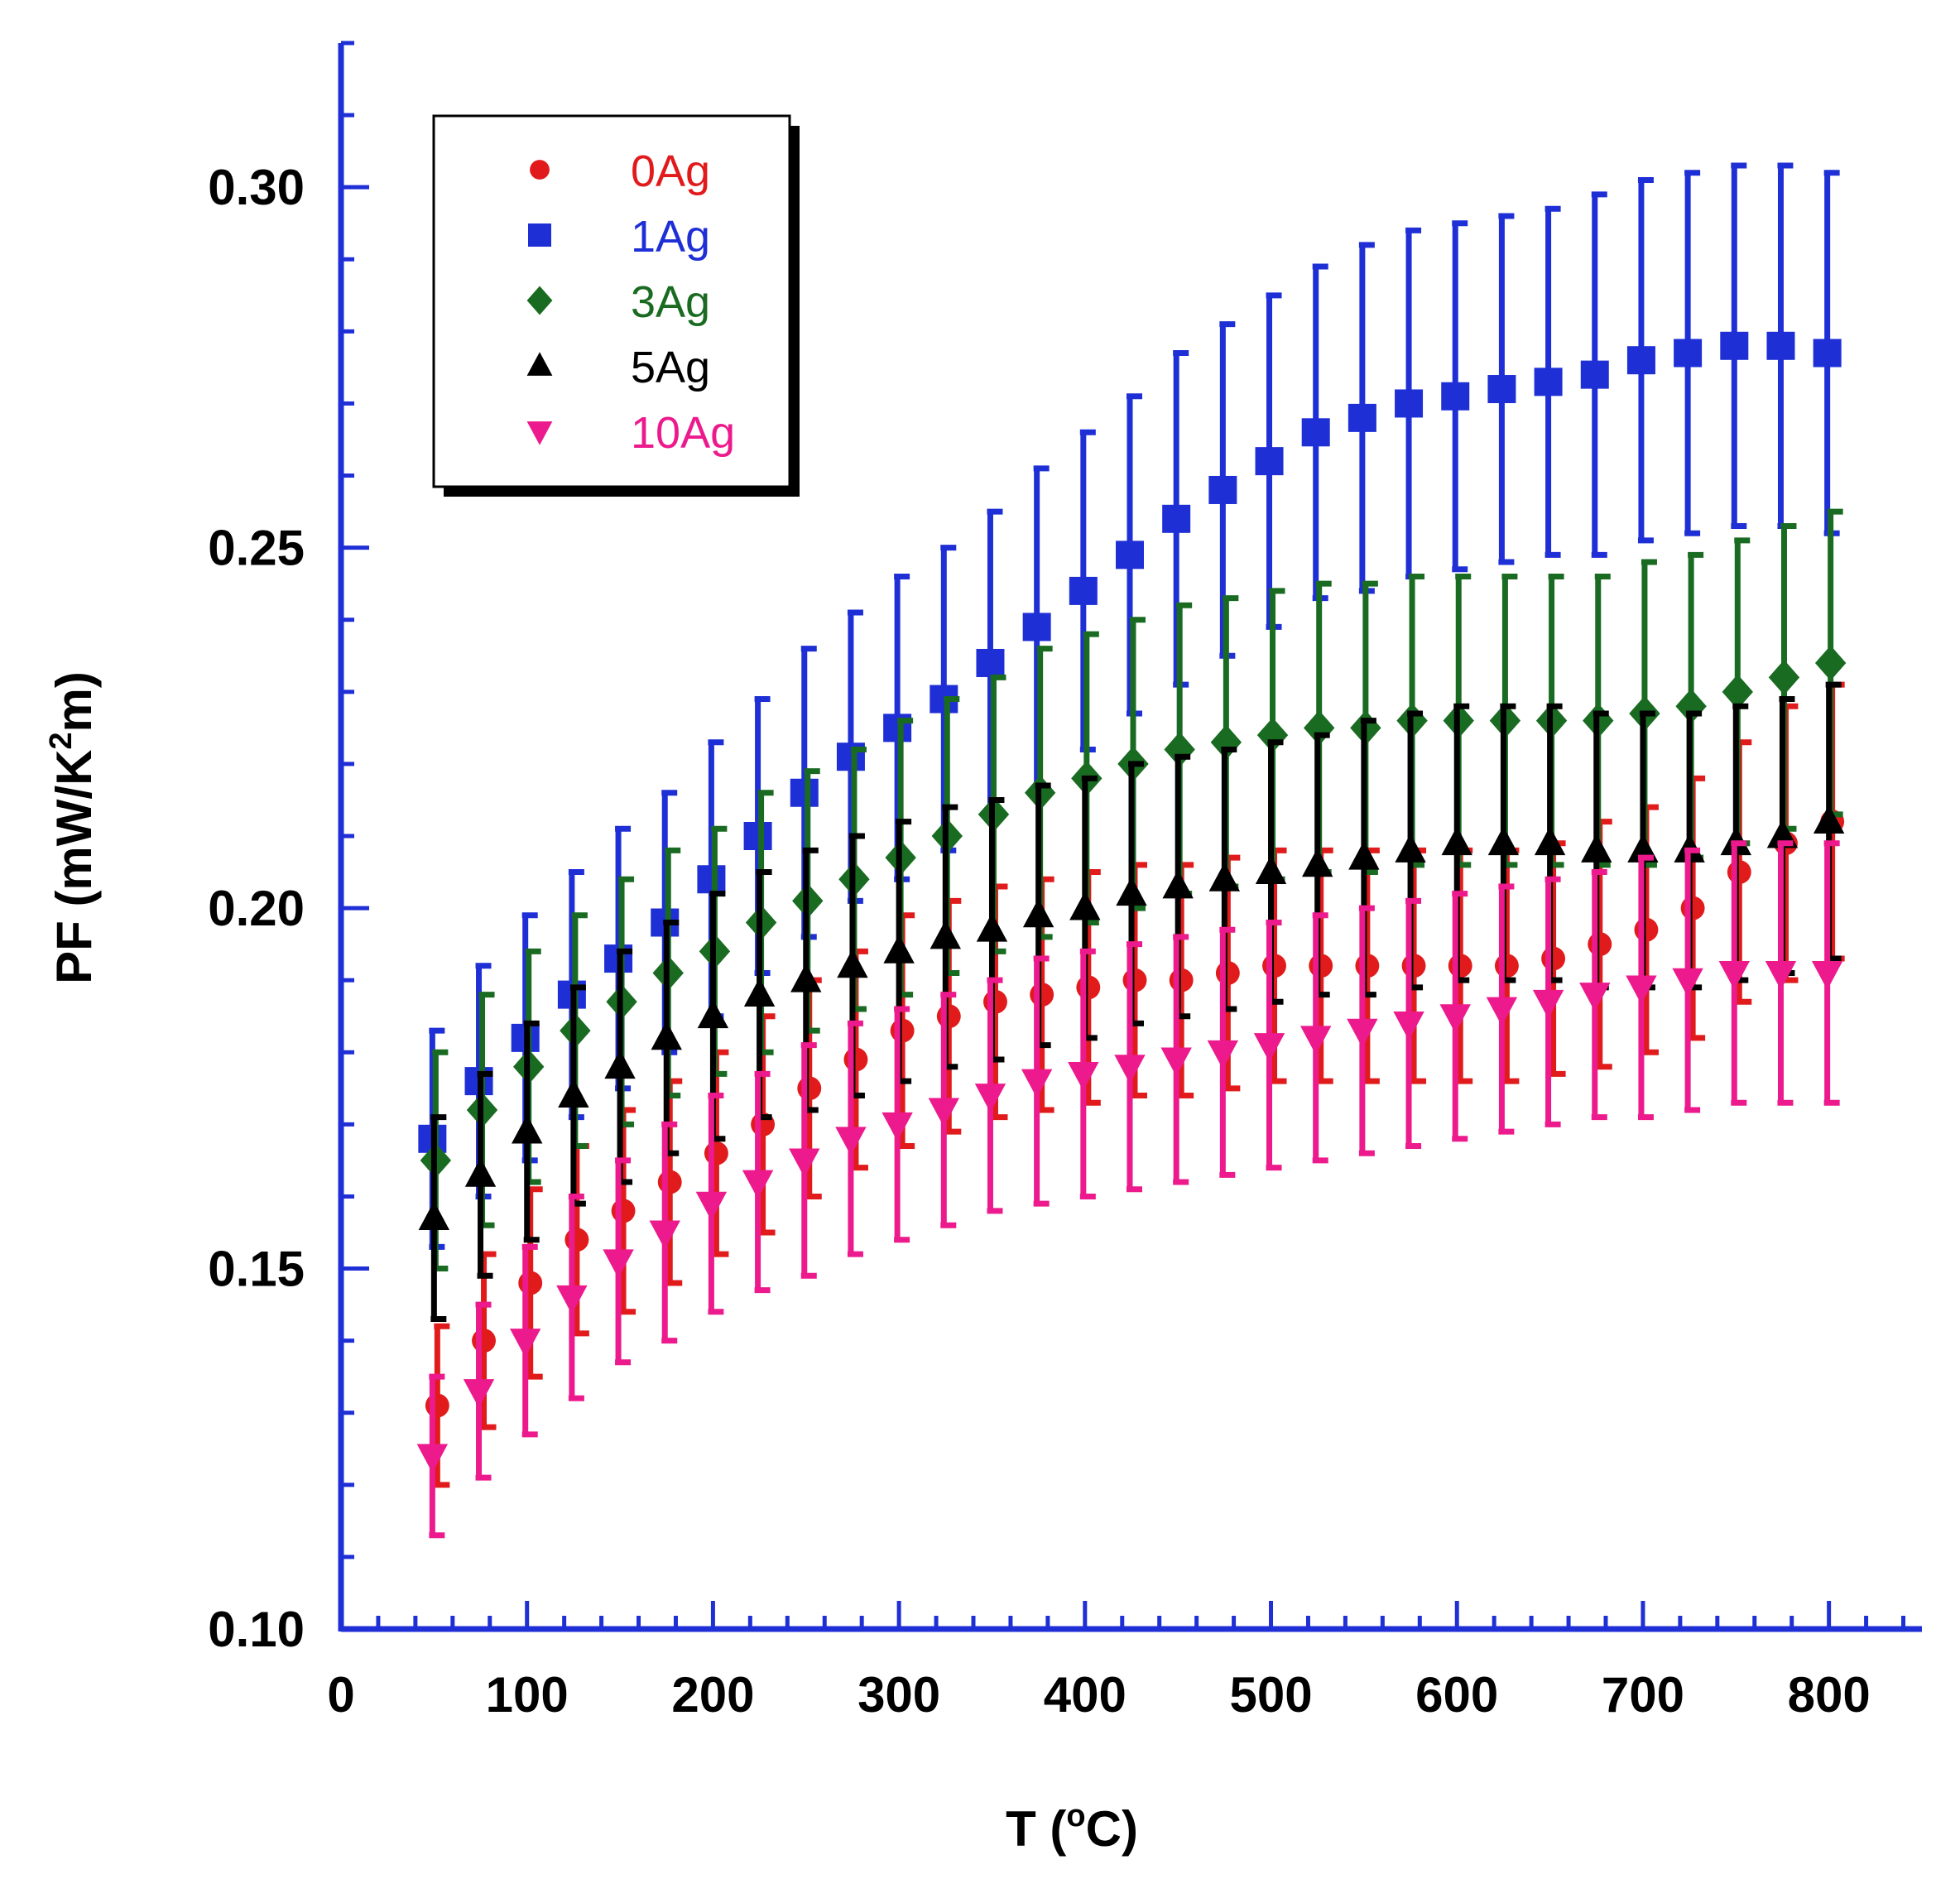 The width and height of the screenshot is (1960, 1879). What do you see at coordinates (1270, 1695) in the screenshot?
I see `x-tick-label: 500` at bounding box center [1270, 1695].